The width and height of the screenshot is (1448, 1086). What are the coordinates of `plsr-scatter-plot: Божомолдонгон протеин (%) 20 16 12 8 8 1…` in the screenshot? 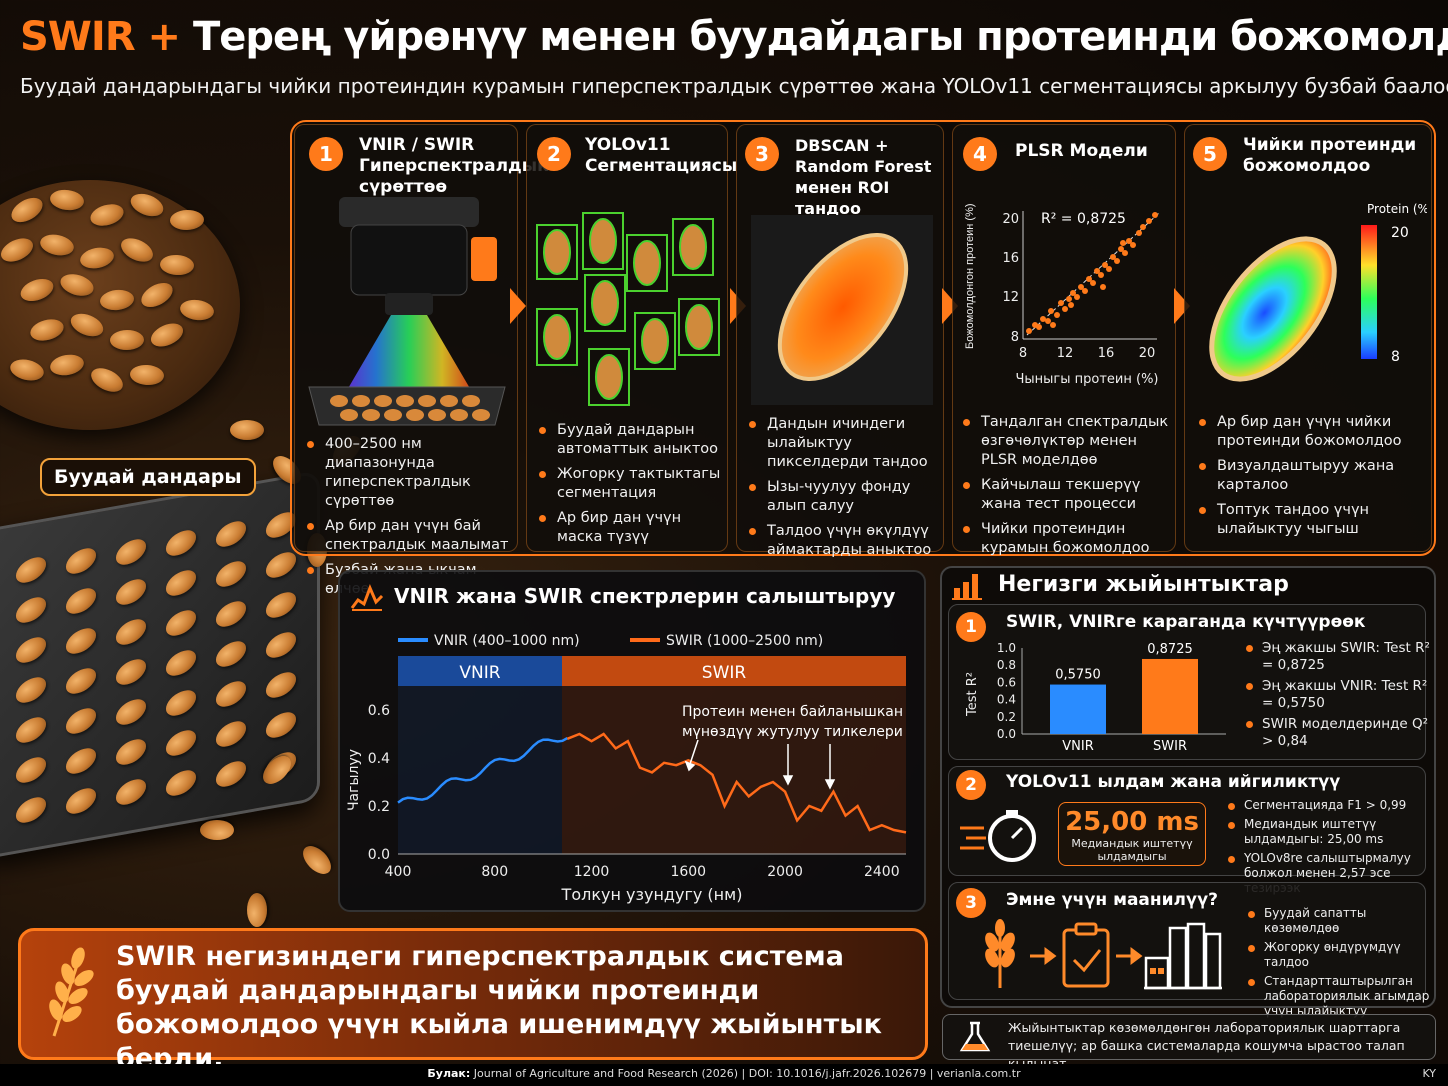 It's located at (1062, 295).